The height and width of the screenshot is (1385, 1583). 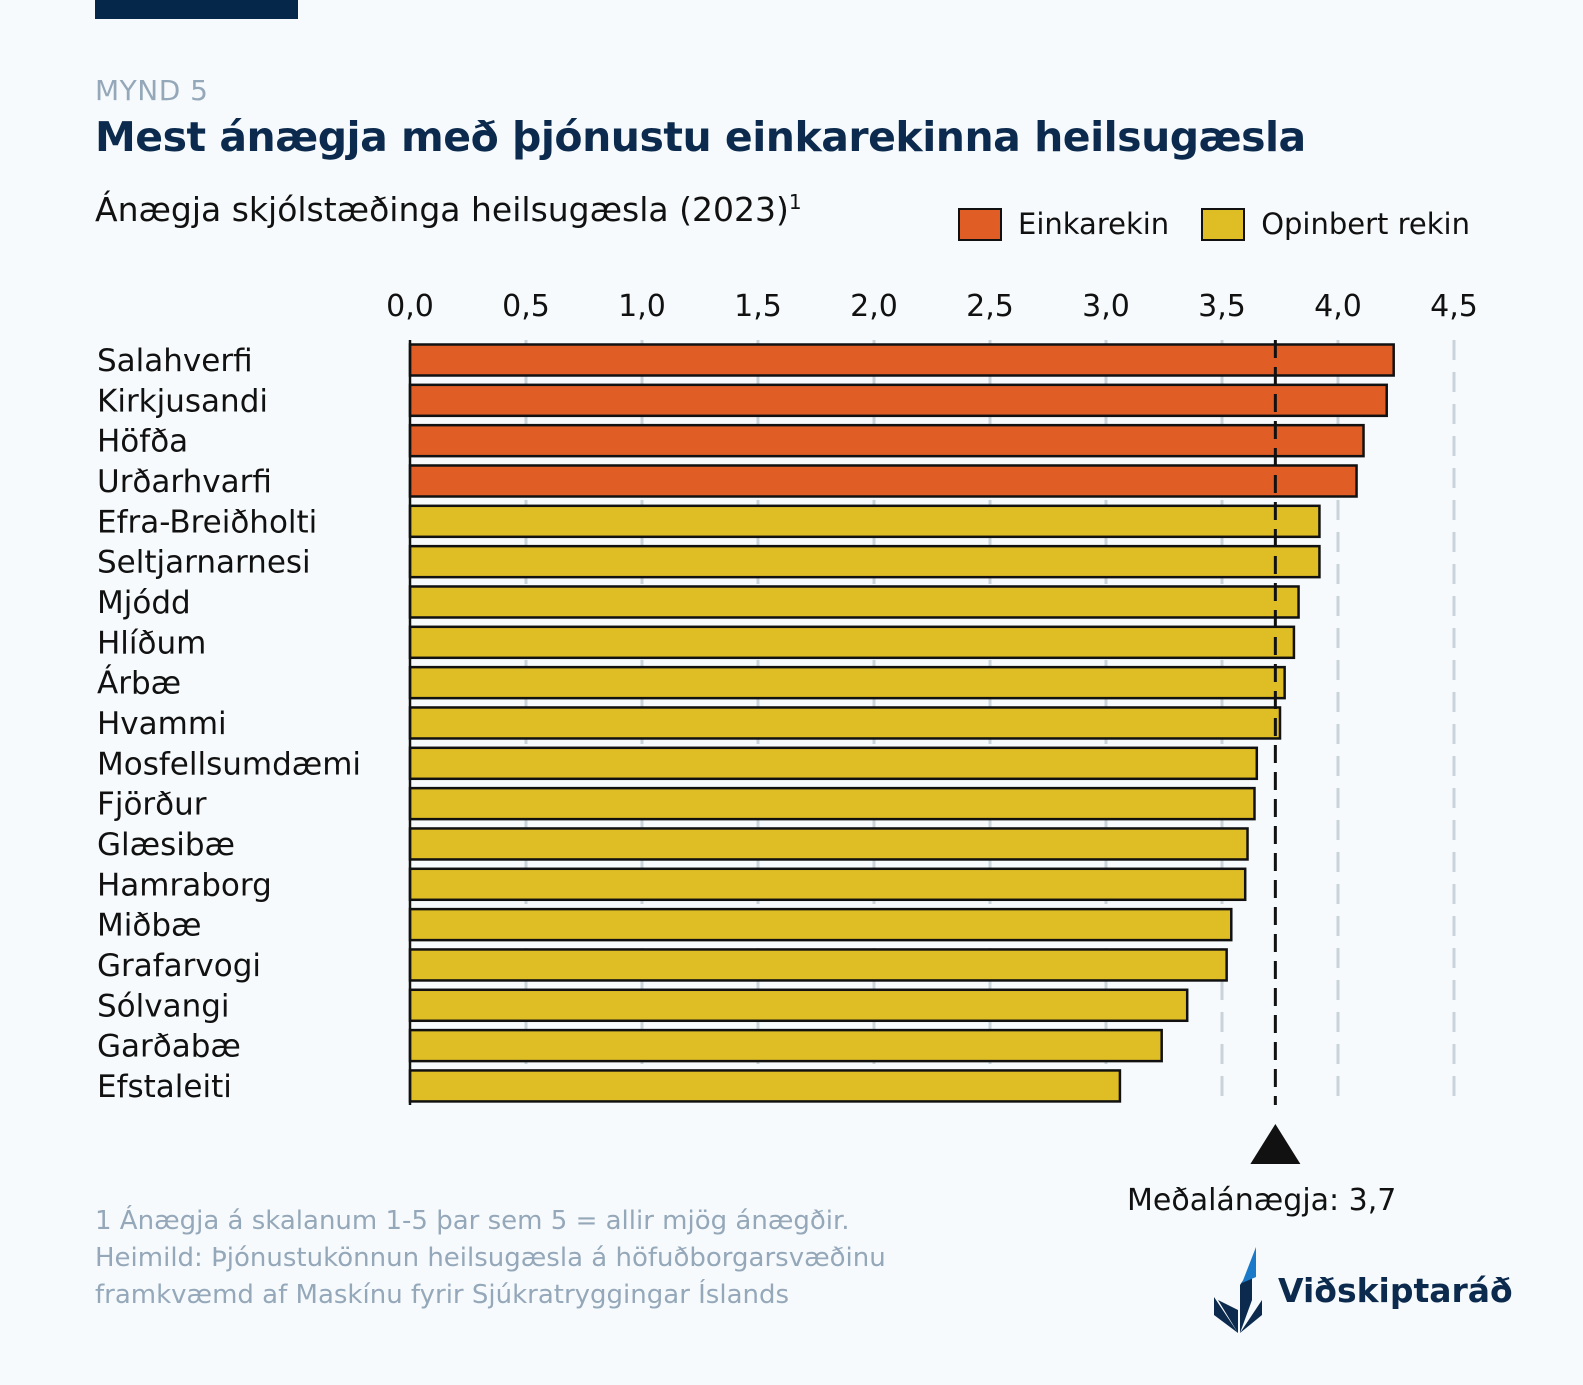 I want to click on x-tick-label: 4,5, so click(x=1454, y=306).